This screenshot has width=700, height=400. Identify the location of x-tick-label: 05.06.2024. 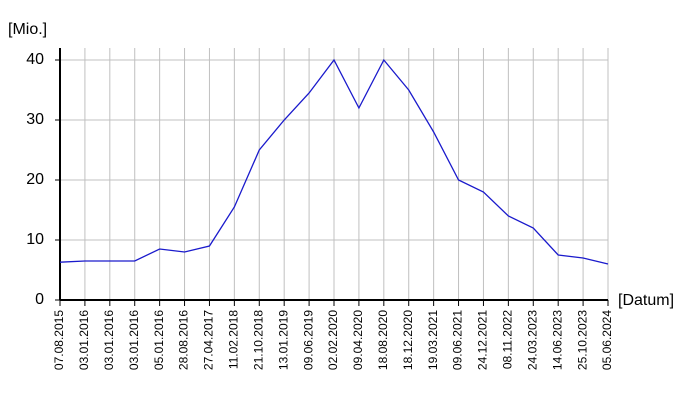
(607, 340).